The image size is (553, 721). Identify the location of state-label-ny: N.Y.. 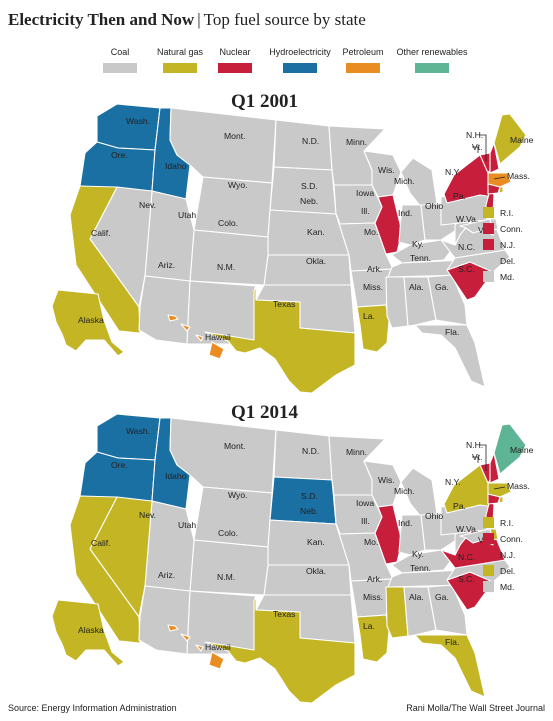
(453, 482).